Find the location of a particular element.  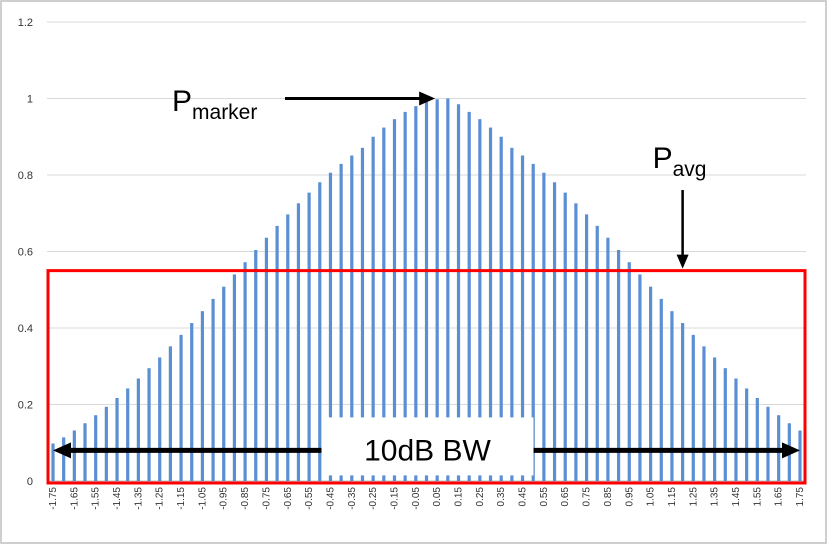

x-tick-label: 1.05 is located at coordinates (651, 497).